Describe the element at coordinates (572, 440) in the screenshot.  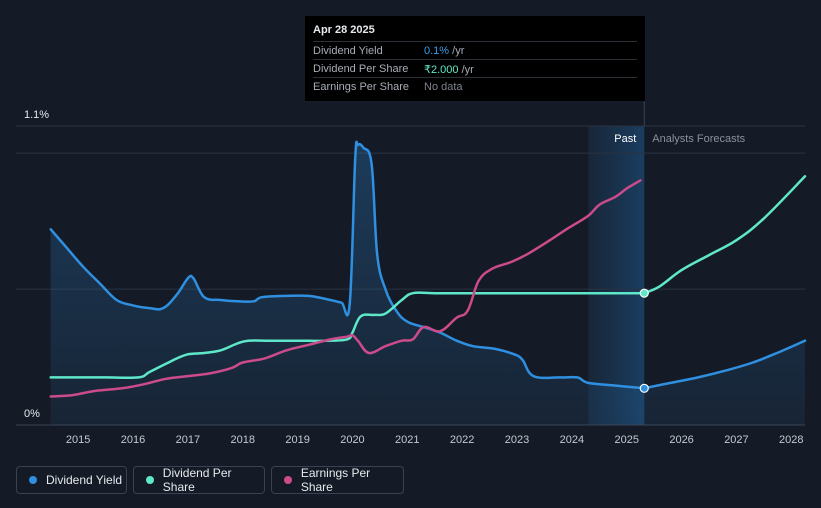
I see `x-tick-label: 2024` at that location.